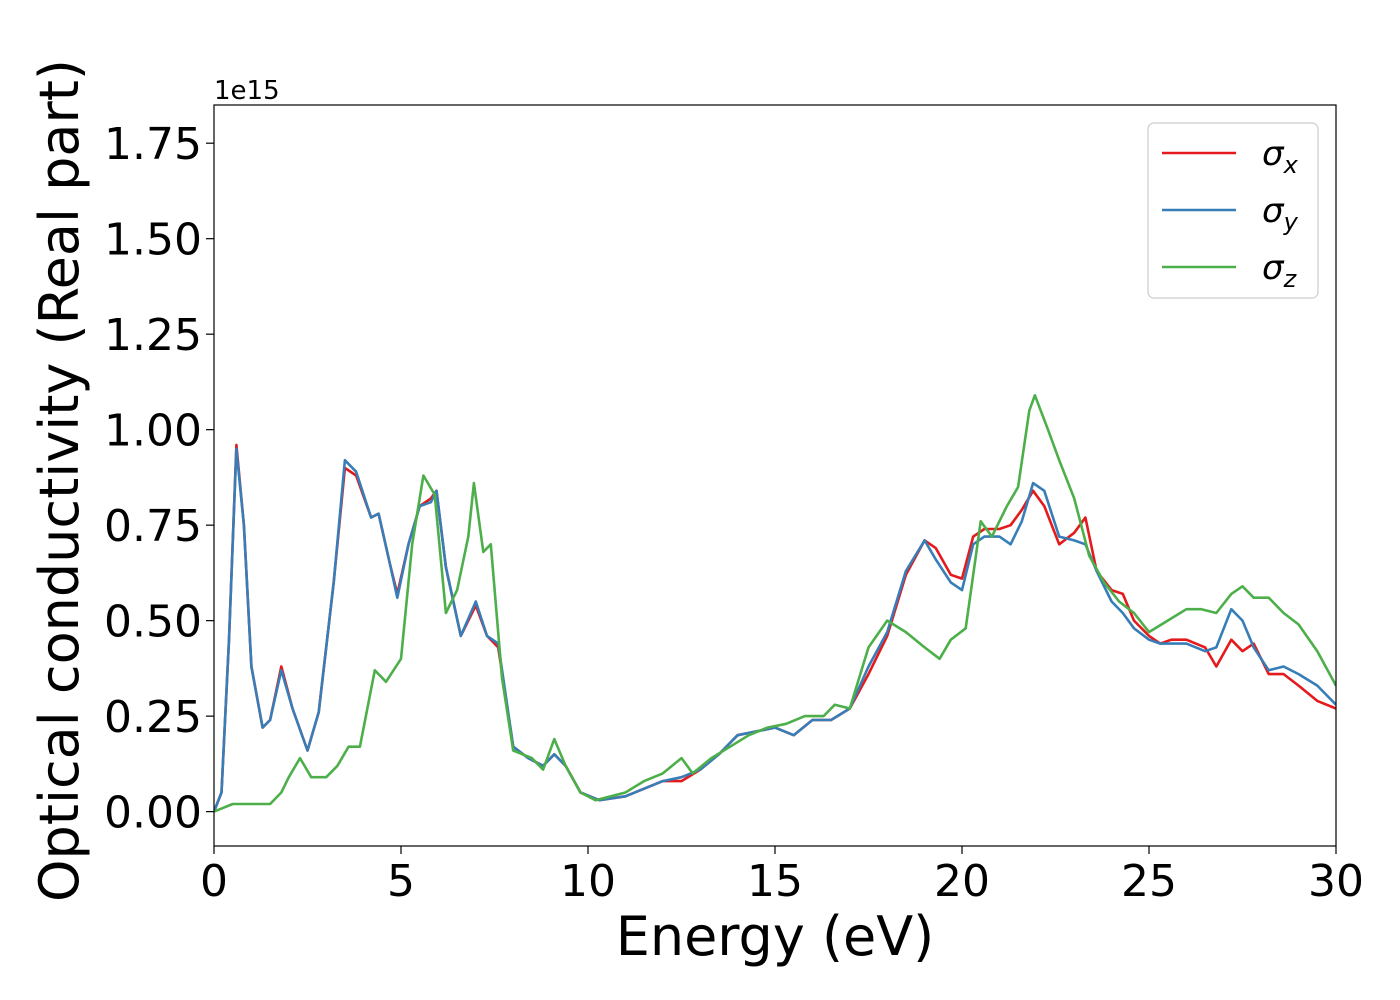 This screenshot has width=1400, height=1000. I want to click on y-tick-label: 1.25, so click(153, 335).